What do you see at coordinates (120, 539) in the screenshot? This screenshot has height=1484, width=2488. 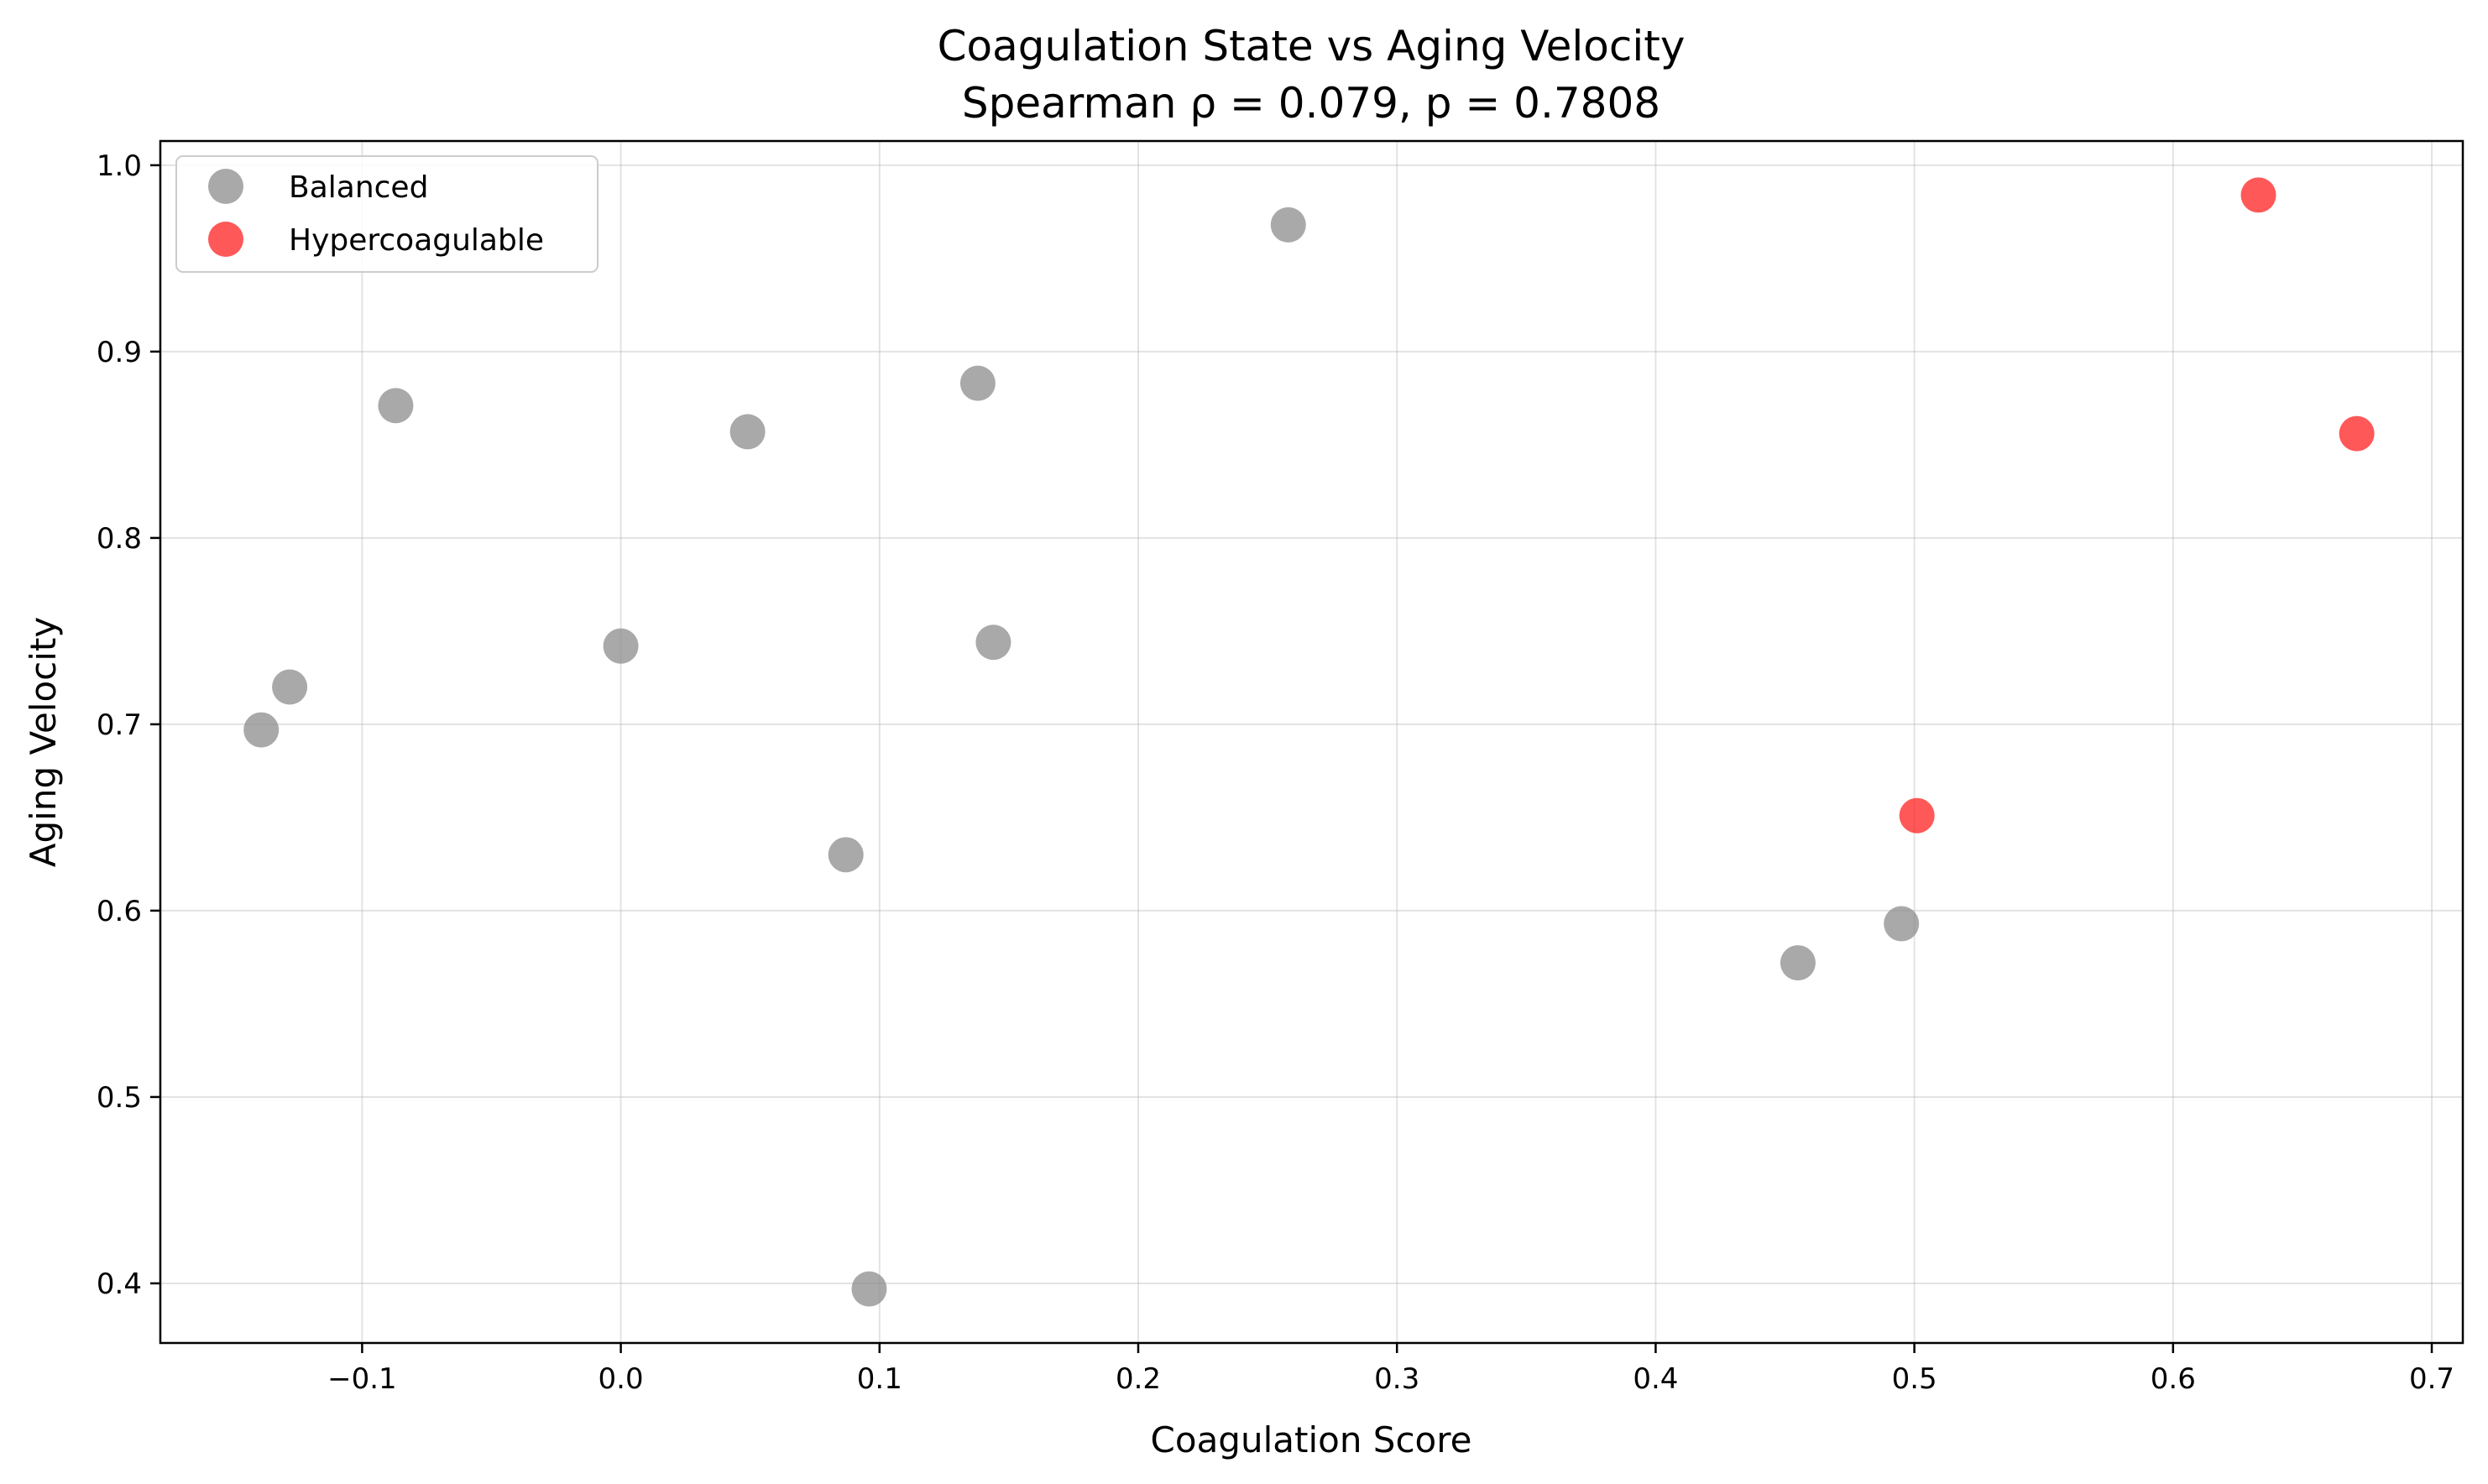 I see `y-tick-label: 0.8` at bounding box center [120, 539].